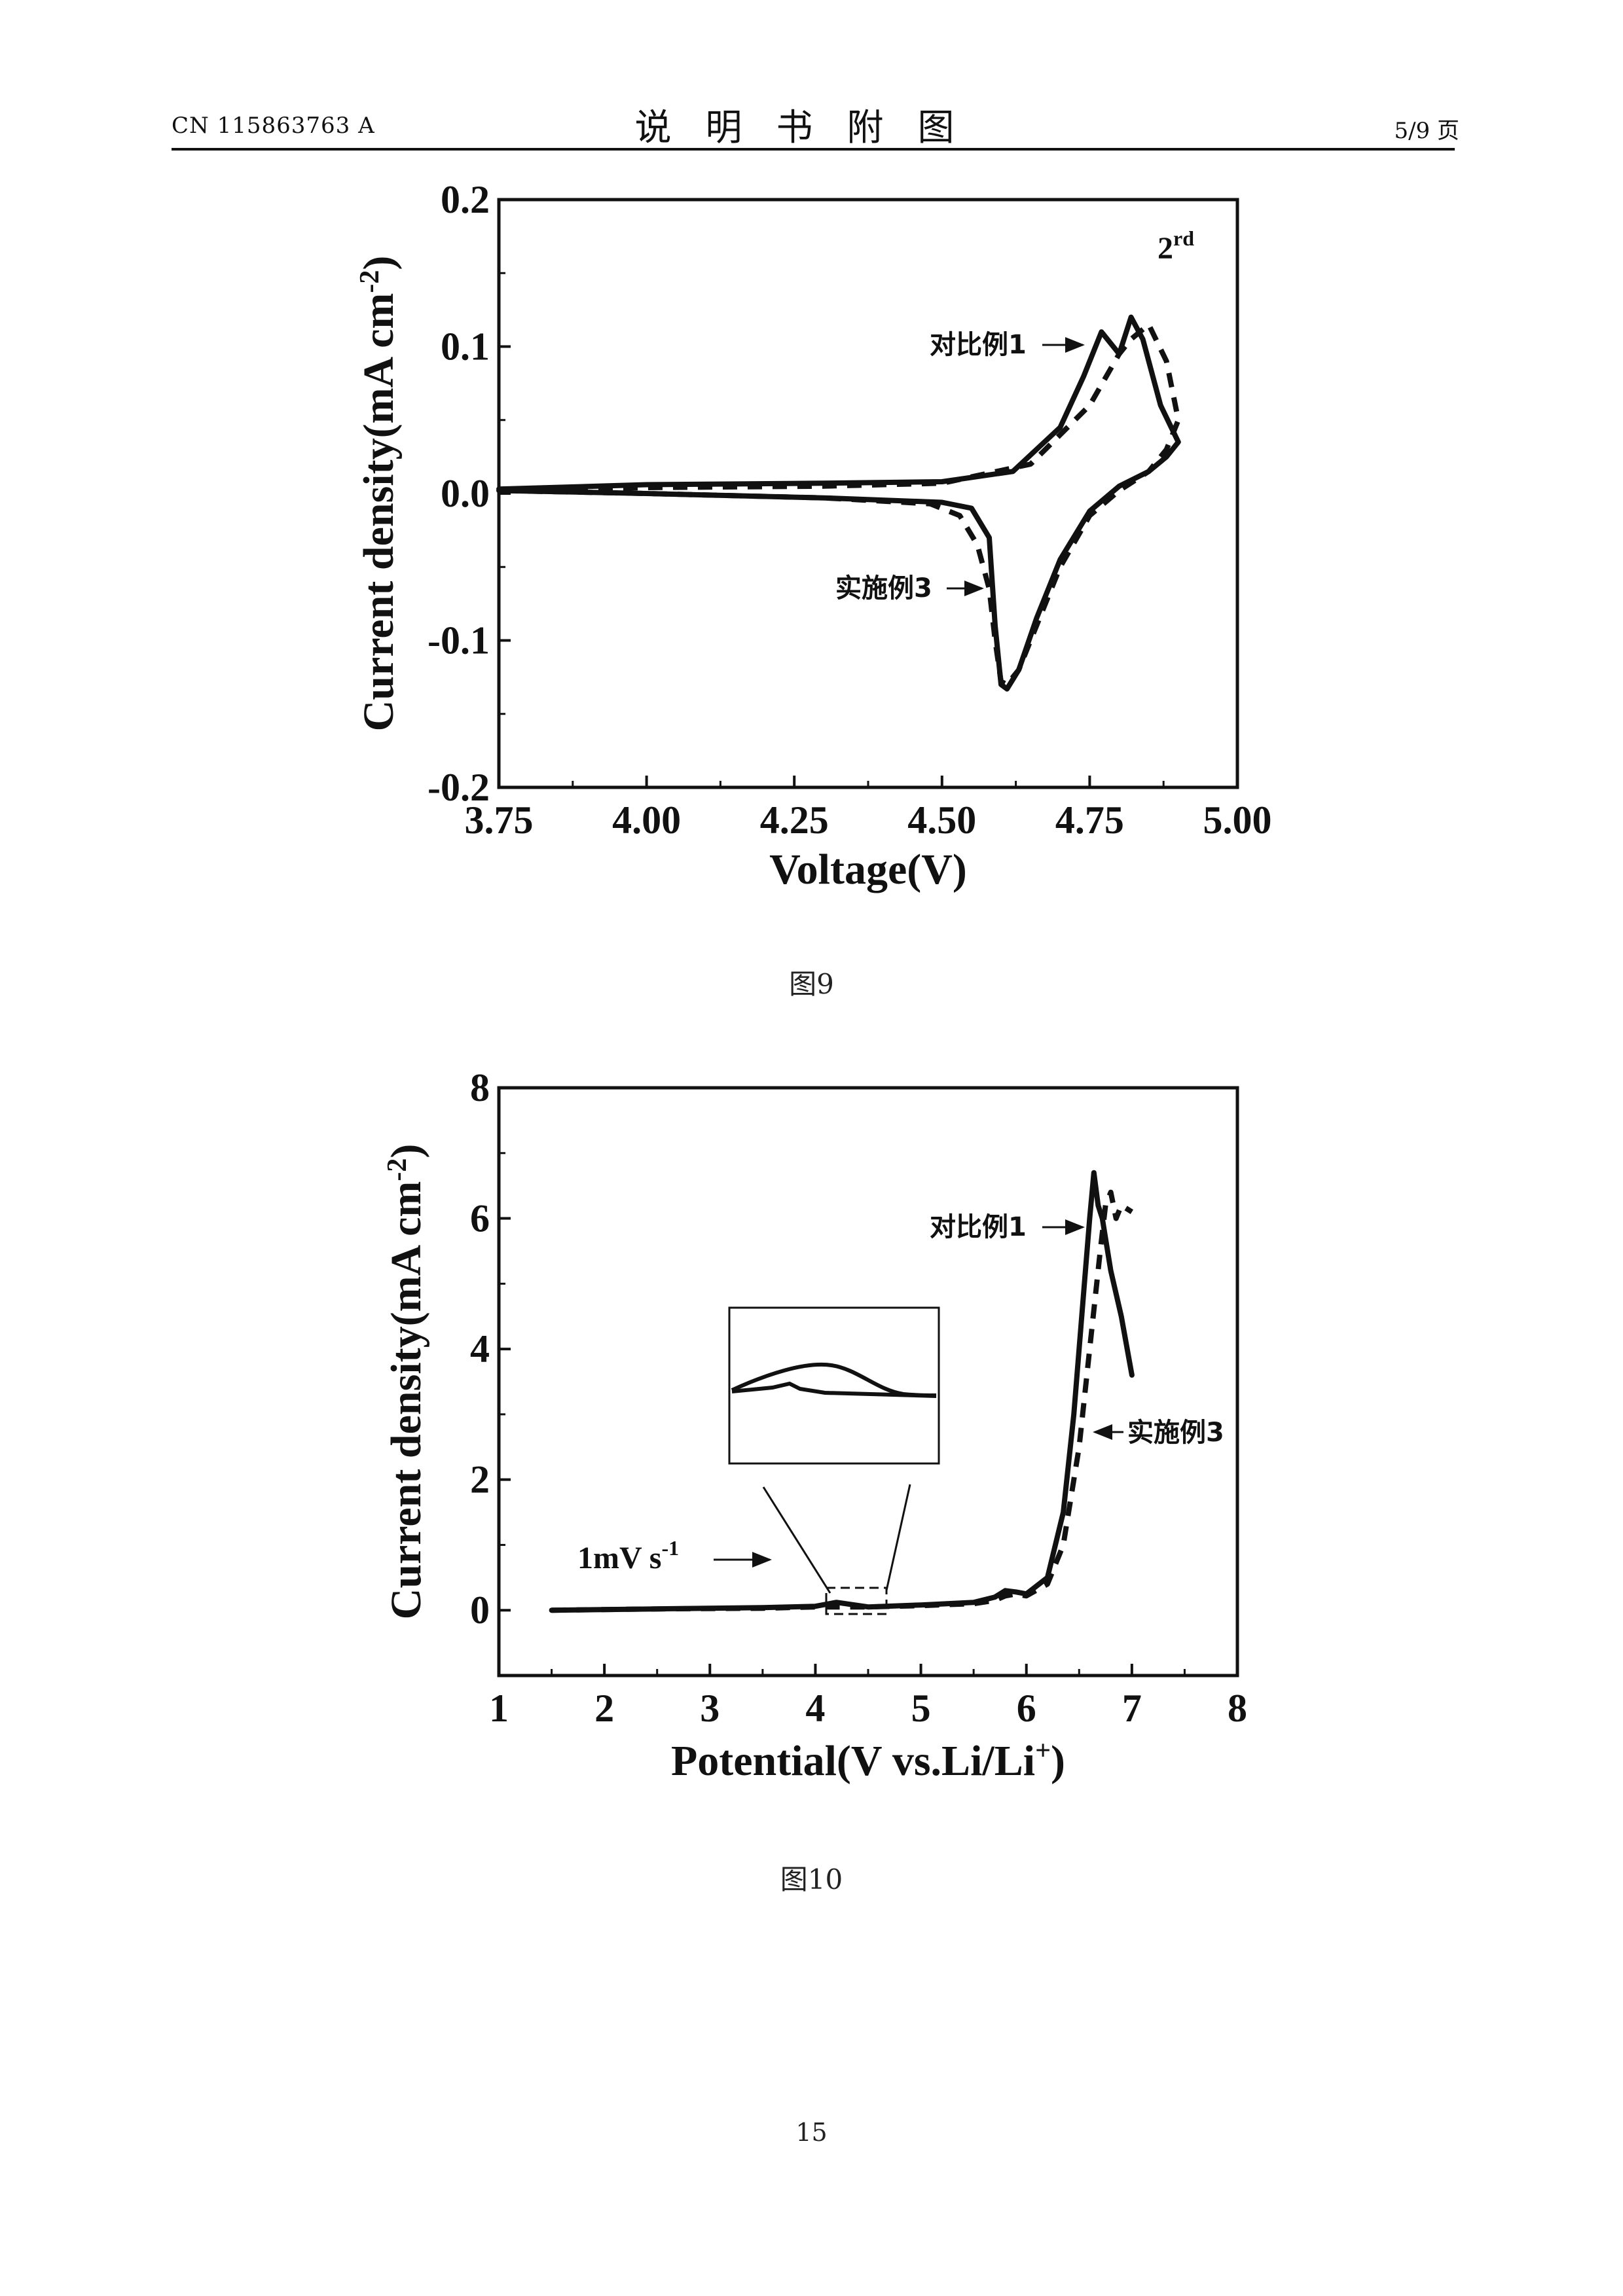 This screenshot has width=1623, height=2296. Describe the element at coordinates (480, 1087) in the screenshot. I see `fig10-y-tick-label: 8` at that location.